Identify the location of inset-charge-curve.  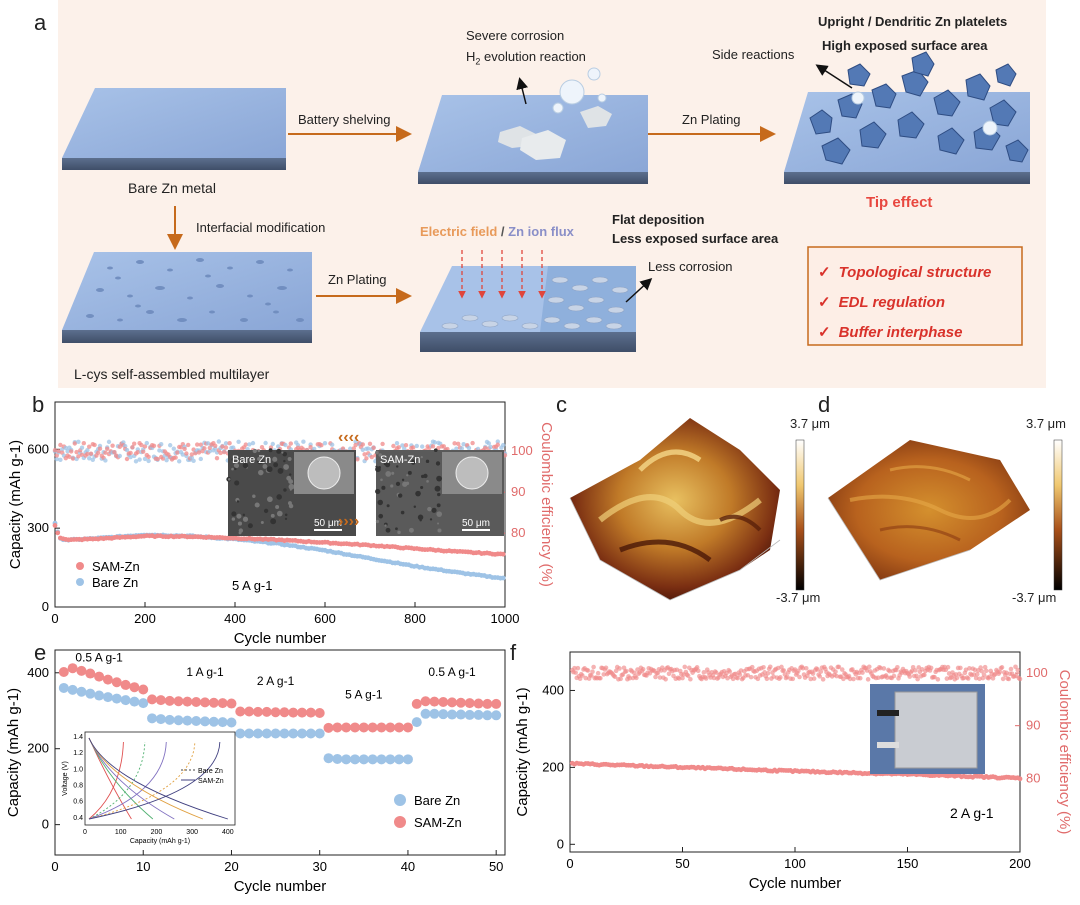
(142, 780).